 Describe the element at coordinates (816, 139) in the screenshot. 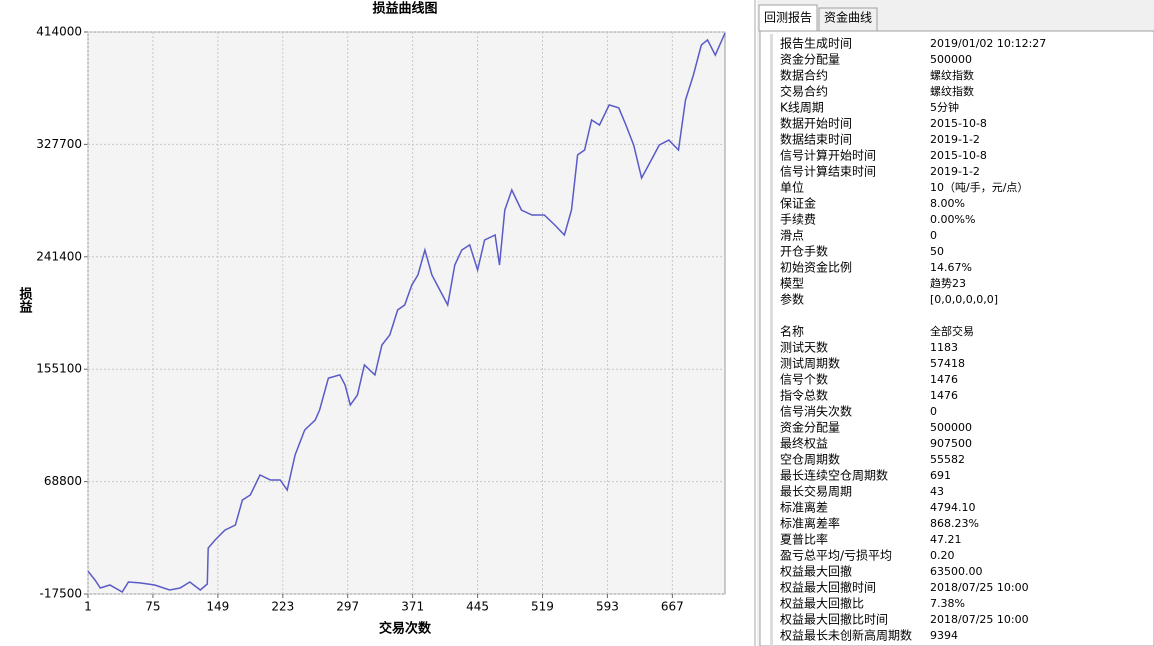

I see `row-name: 数据结束时间` at that location.